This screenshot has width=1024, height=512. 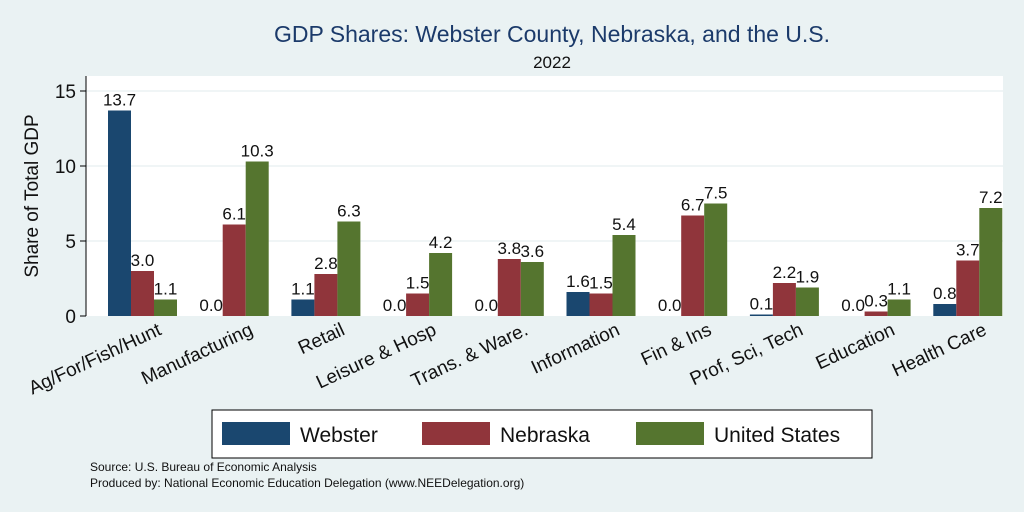 What do you see at coordinates (939, 350) in the screenshot?
I see `category-label: Health Care` at bounding box center [939, 350].